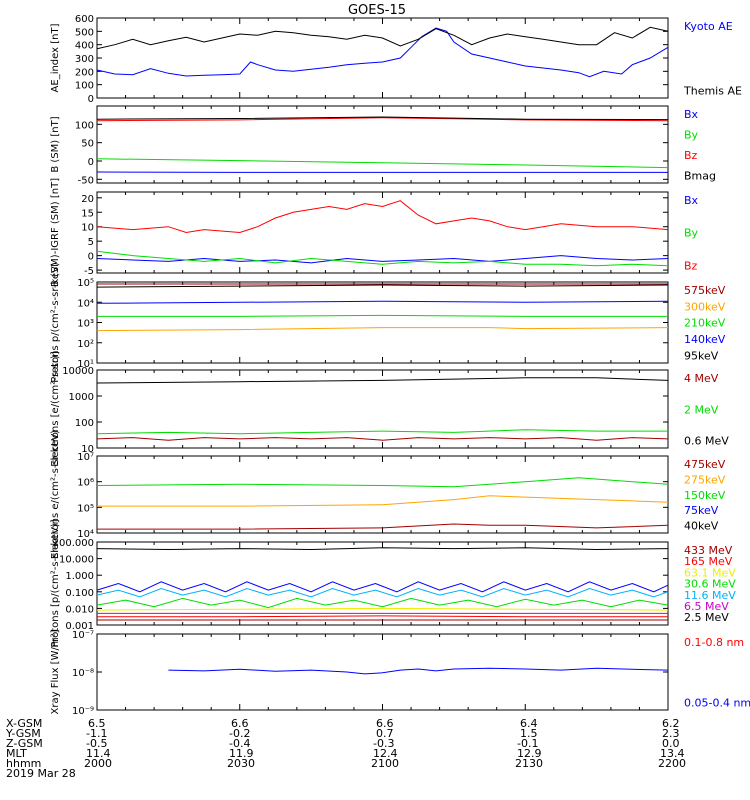 This screenshot has height=800, width=750. I want to click on y-axis-label: B (SM) [nT], so click(55, 144).